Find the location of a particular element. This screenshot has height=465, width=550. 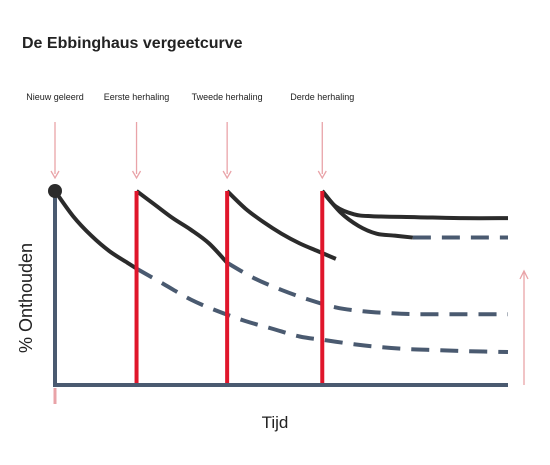

annotation-label: Nieuw geleerd is located at coordinates (55, 97).